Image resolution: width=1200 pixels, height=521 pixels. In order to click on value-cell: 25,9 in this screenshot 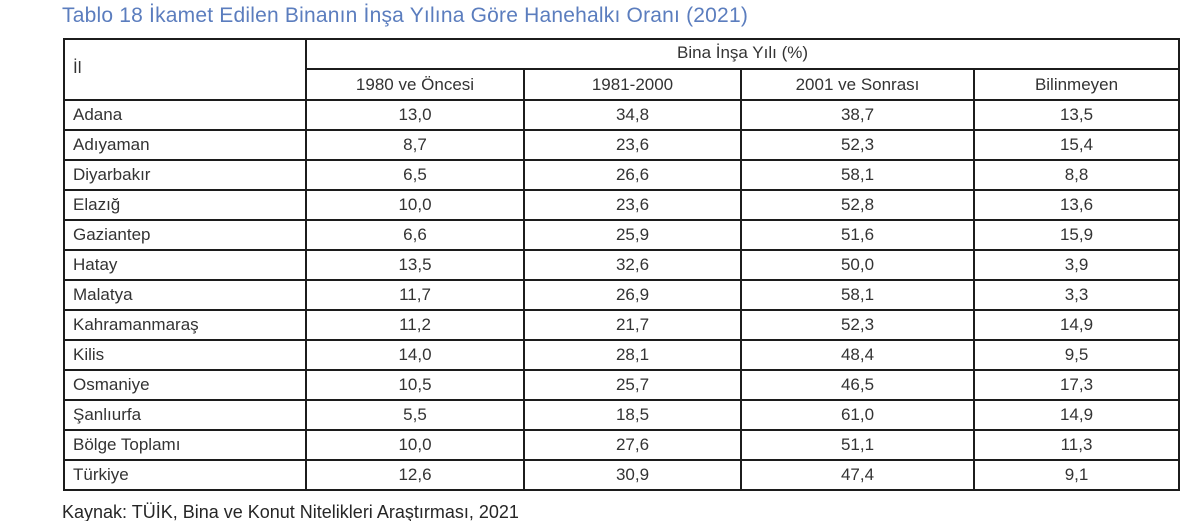, I will do `click(632, 235)`.